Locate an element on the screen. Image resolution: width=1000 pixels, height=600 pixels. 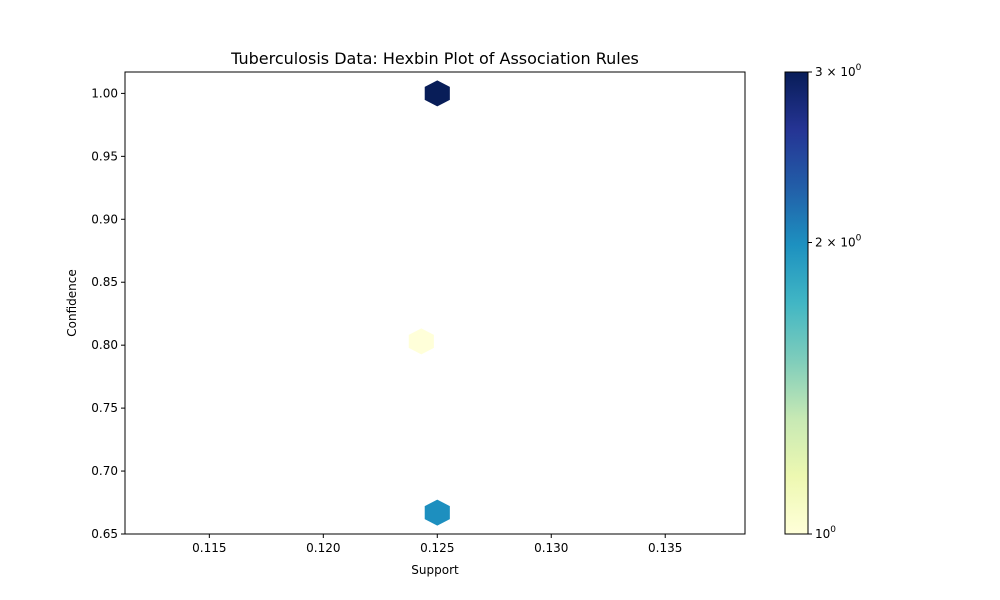
x-tick-label: 0.120 is located at coordinates (323, 548).